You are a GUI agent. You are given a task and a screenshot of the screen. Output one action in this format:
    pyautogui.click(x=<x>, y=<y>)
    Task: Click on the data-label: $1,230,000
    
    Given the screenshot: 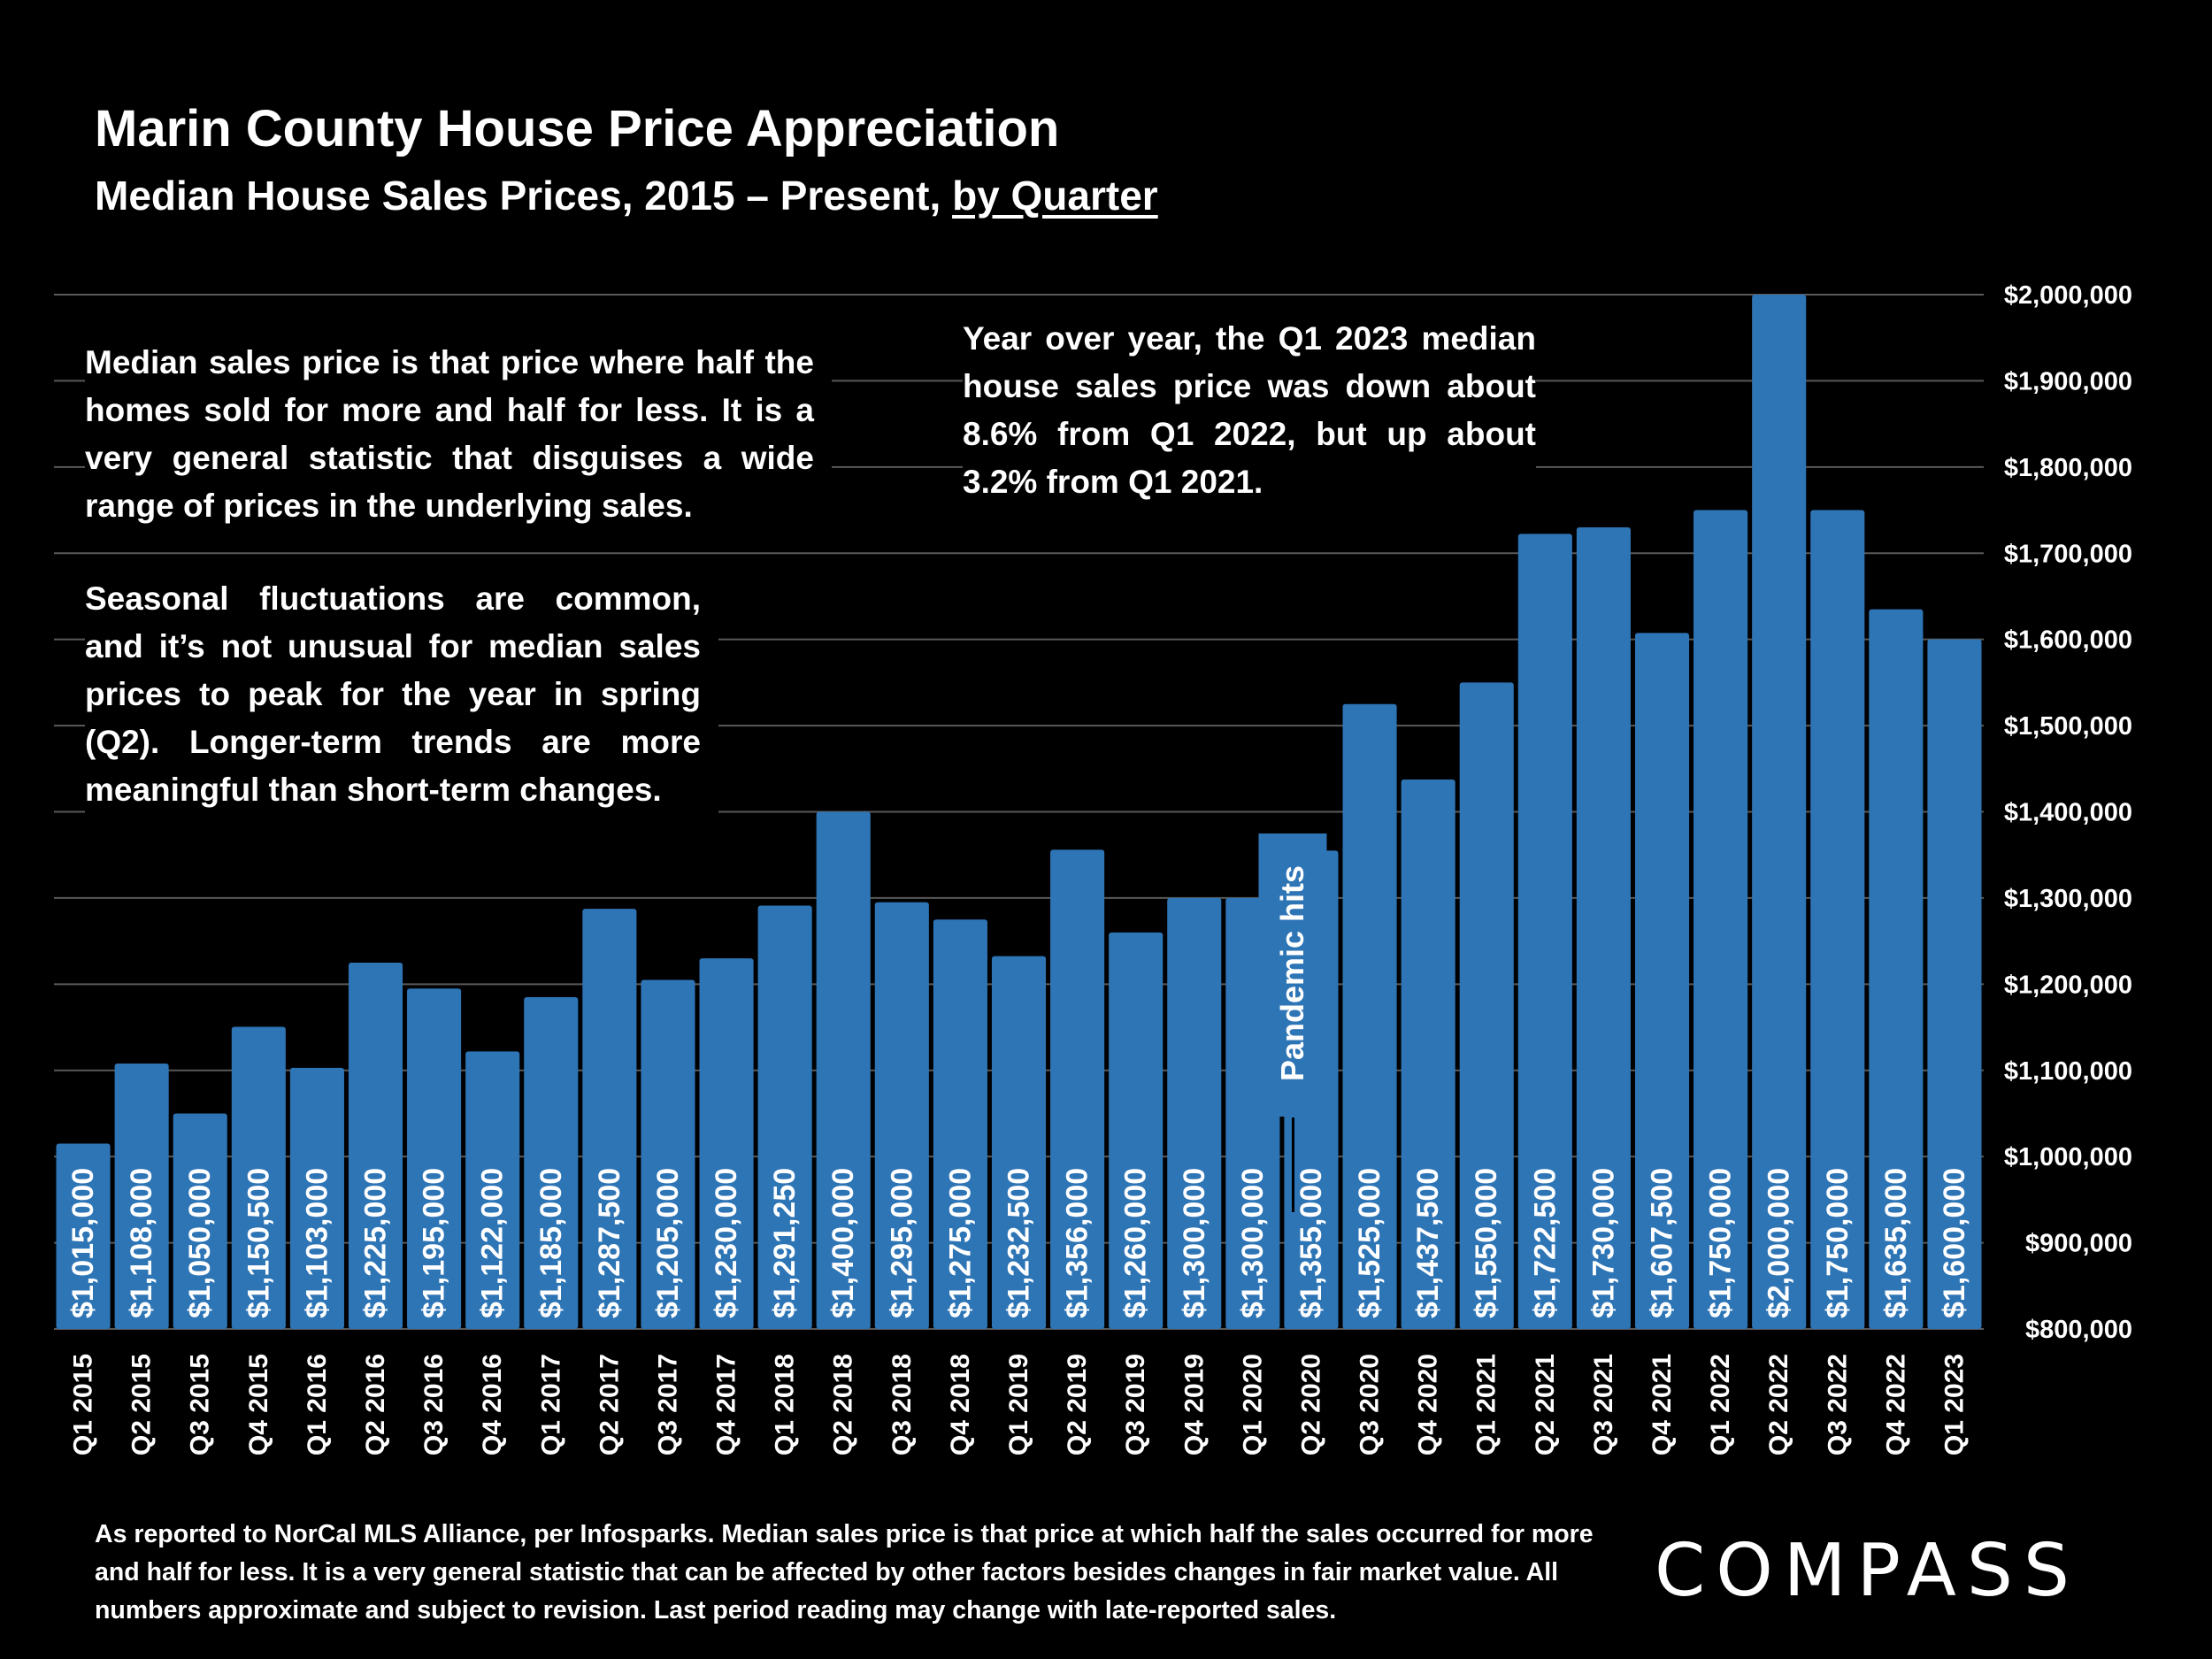 What is the action you would take?
    pyautogui.click(x=727, y=1243)
    